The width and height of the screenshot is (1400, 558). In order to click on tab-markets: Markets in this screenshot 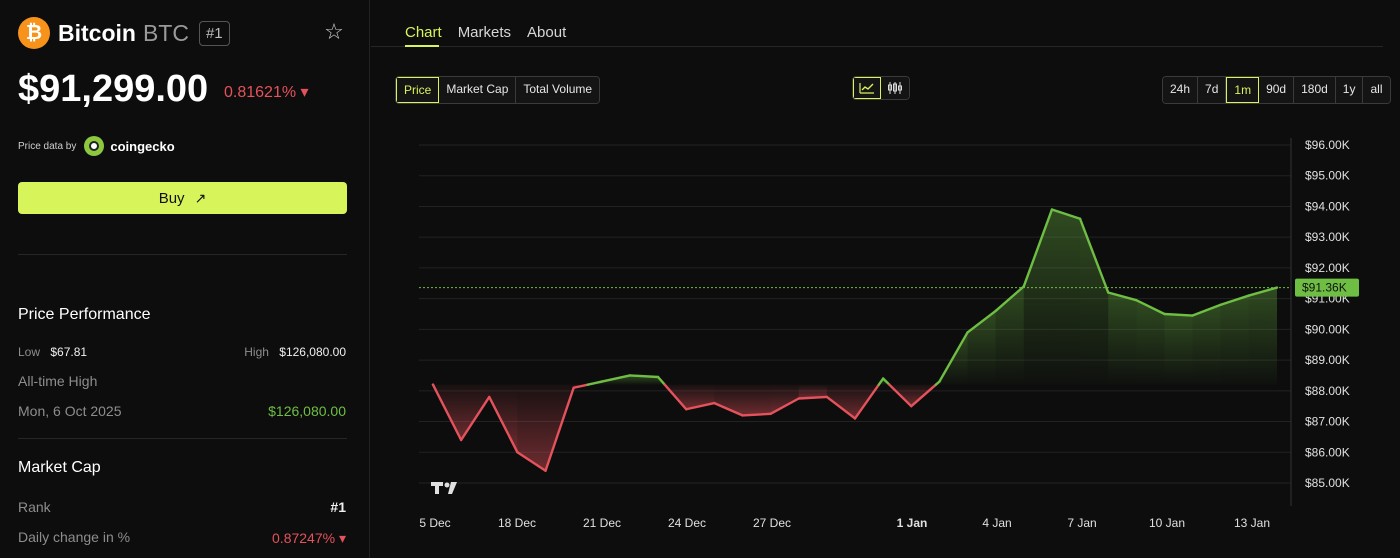, I will do `click(484, 32)`.